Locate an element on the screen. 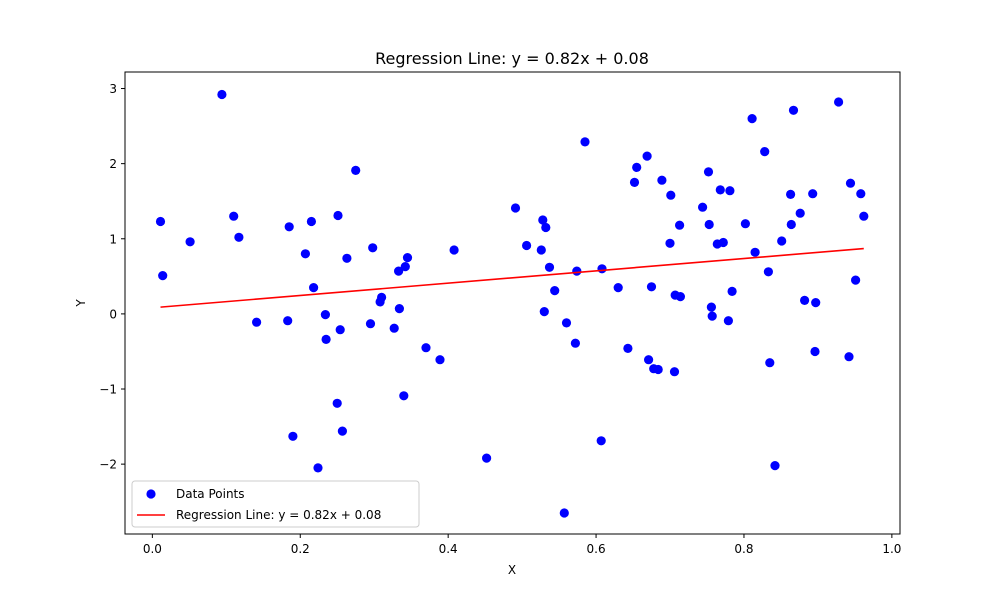  y-tick-label: −2 is located at coordinates (108, 465).